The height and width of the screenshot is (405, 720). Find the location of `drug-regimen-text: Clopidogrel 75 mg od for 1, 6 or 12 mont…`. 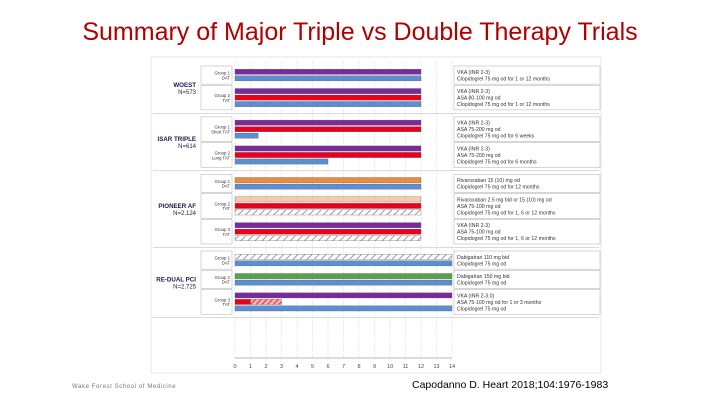

drug-regimen-text: Clopidogrel 75 mg od for 1, 6 or 12 mont… is located at coordinates (506, 239).